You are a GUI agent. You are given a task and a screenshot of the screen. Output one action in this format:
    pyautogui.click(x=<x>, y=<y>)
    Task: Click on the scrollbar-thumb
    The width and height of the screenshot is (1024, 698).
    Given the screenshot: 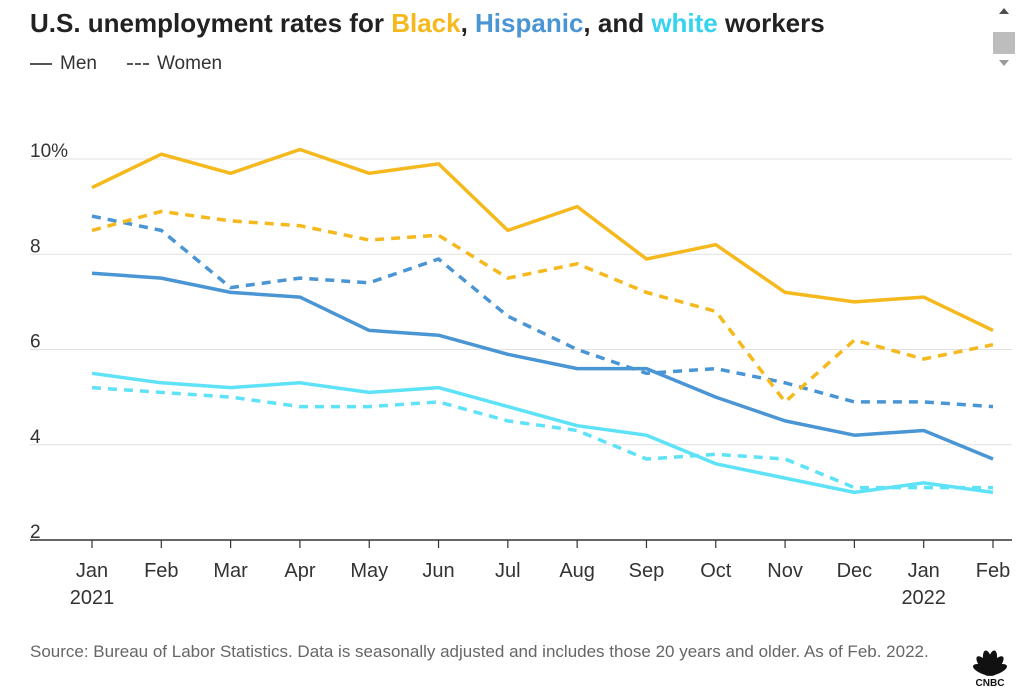 What is the action you would take?
    pyautogui.click(x=1004, y=43)
    